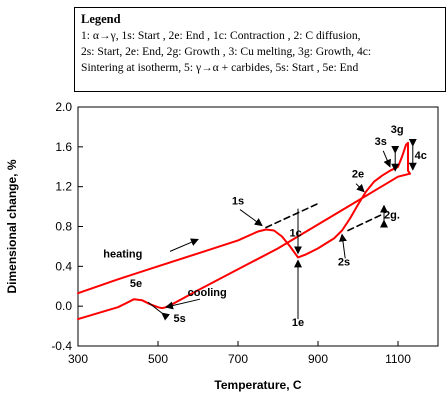 This screenshot has width=447, height=398. What do you see at coordinates (344, 262) in the screenshot?
I see `annotation-label: 2s` at bounding box center [344, 262].